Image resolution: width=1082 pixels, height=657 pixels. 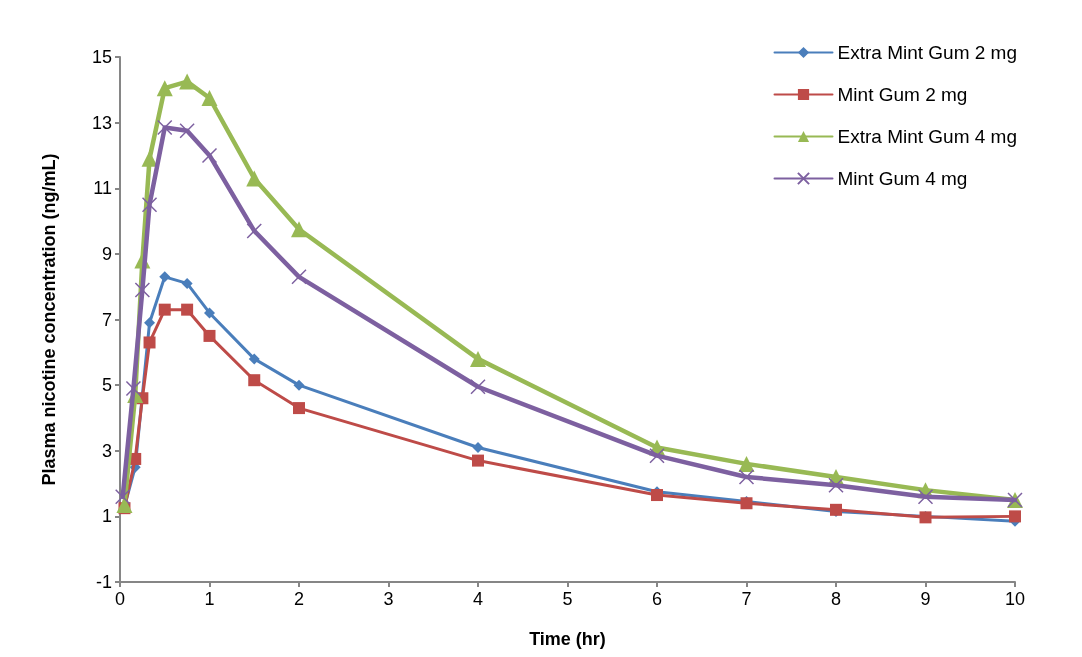 I want to click on x-tick-label: 4, so click(x=478, y=599).